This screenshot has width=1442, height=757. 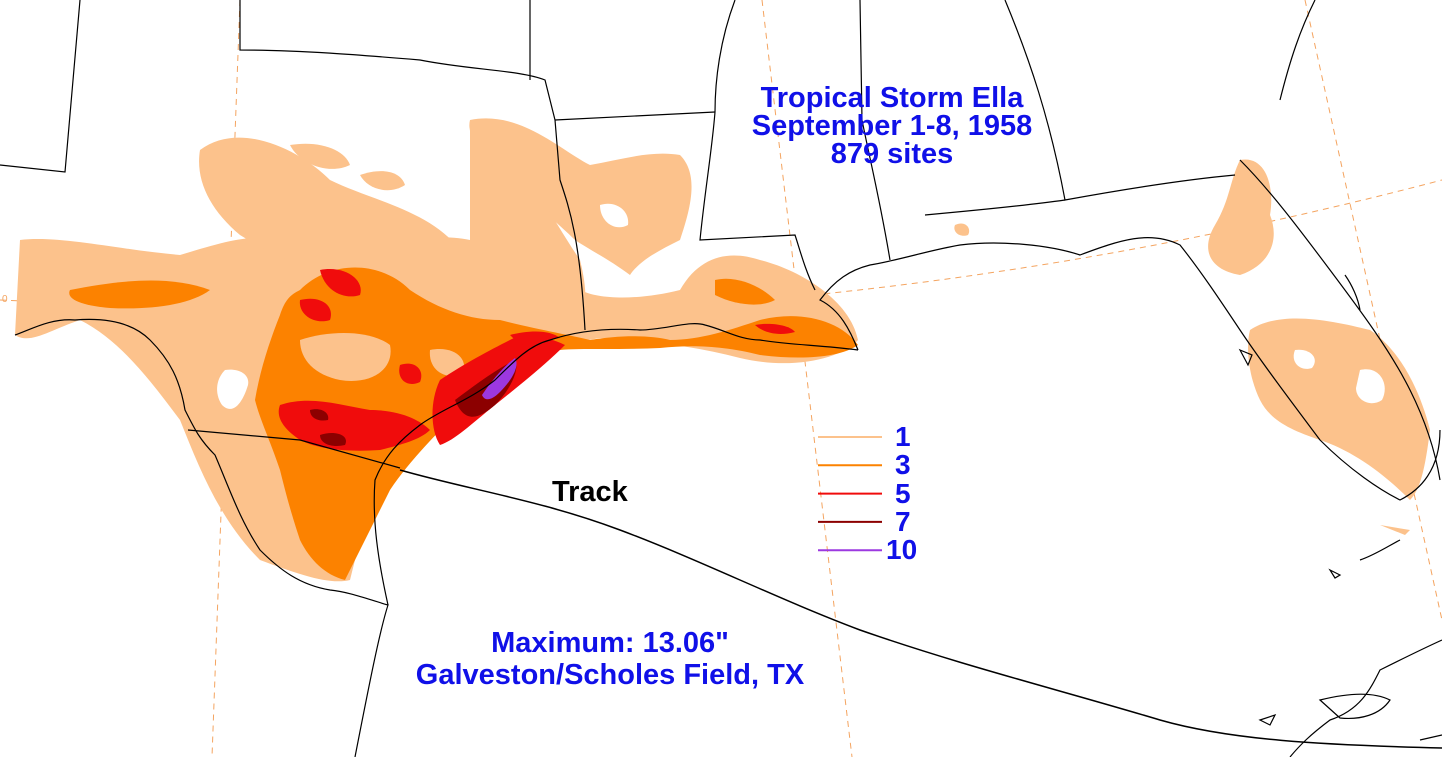 What do you see at coordinates (294, 449) in the screenshot?
I see `mexico-border` at bounding box center [294, 449].